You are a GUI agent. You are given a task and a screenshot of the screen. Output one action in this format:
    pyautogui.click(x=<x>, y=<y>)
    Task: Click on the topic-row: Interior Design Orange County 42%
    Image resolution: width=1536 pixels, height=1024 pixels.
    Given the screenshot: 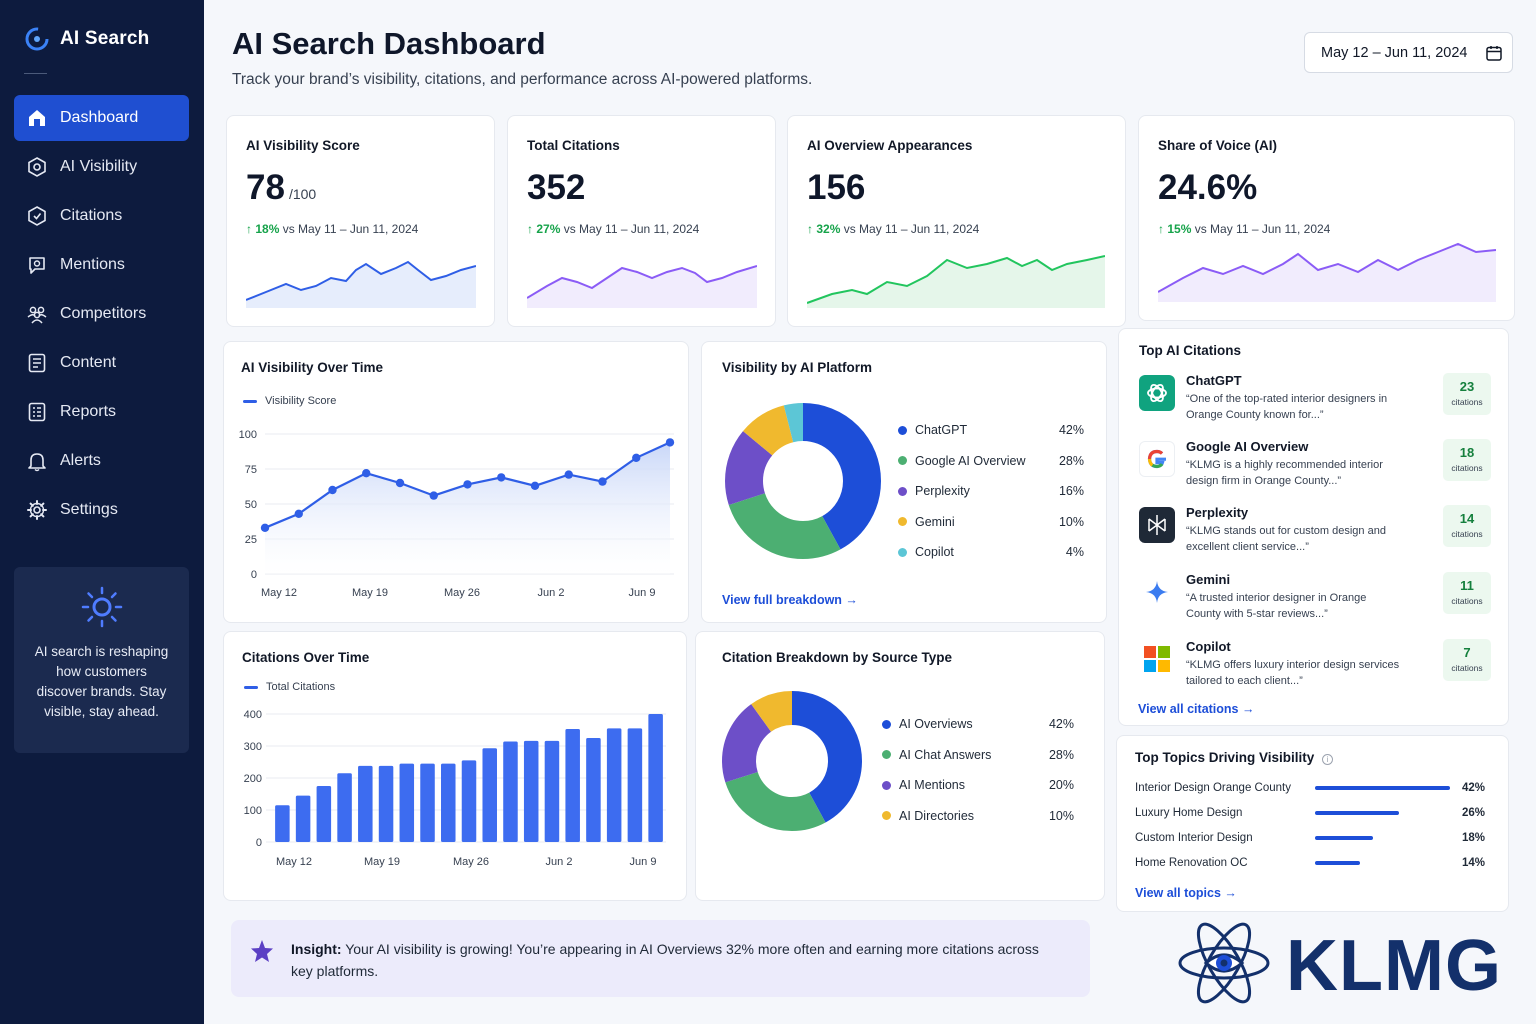 What is the action you would take?
    pyautogui.click(x=1310, y=788)
    